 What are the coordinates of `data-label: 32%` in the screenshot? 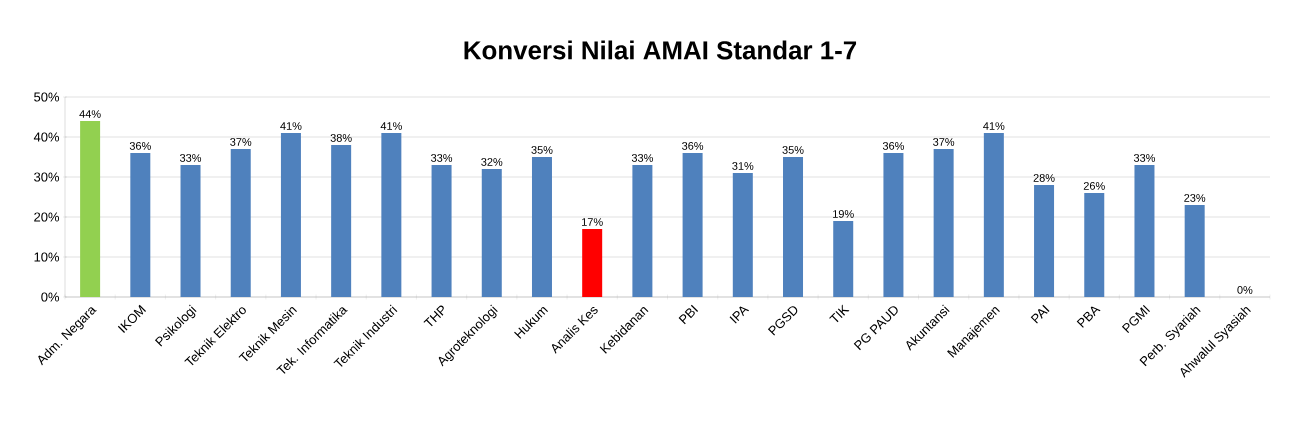 It's located at (492, 162).